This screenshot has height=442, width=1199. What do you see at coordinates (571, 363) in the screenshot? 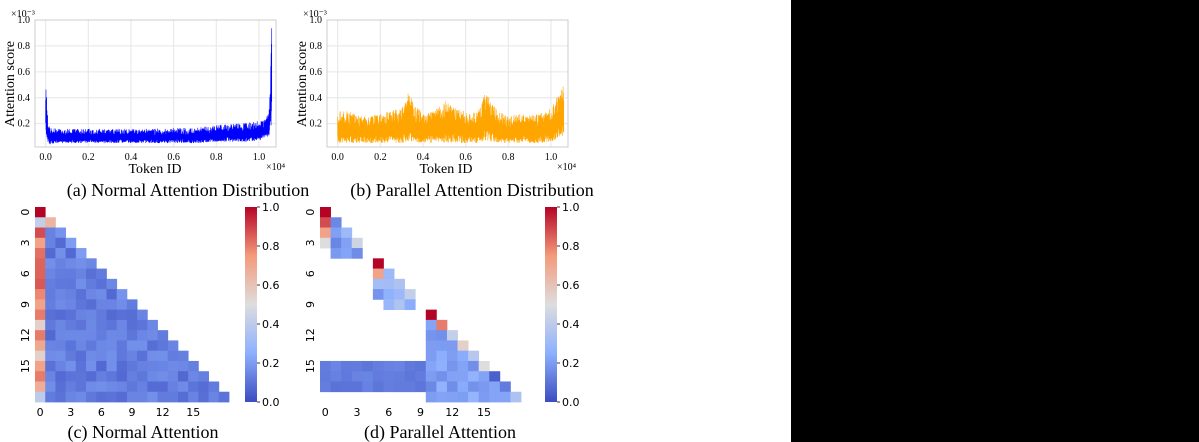
I see `colorbar-tick-label: 0.2` at bounding box center [571, 363].